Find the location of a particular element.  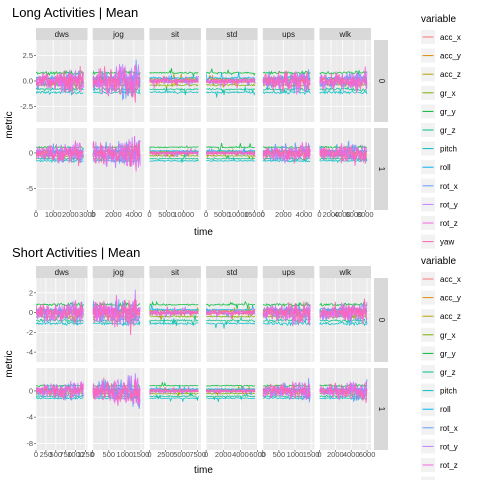

y-tick-label: -8 is located at coordinates (29, 443).